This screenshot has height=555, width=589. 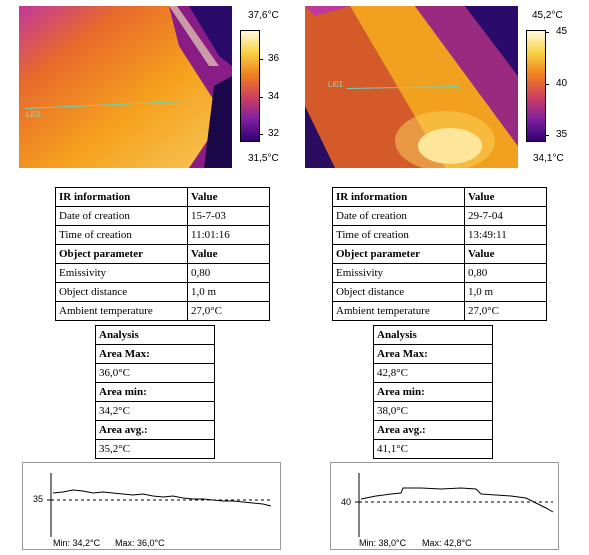 What do you see at coordinates (444, 506) in the screenshot?
I see `right-line-profile: 40 Min: 38,0°C Max: 42,8°C` at bounding box center [444, 506].